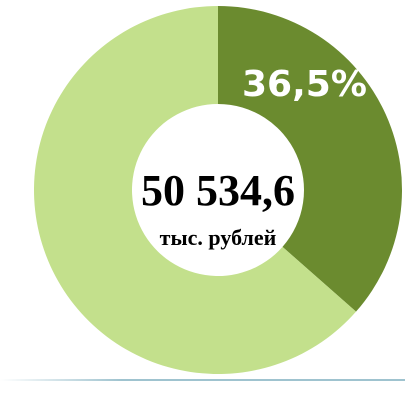 Image resolution: width=405 pixels, height=411 pixels. I want to click on center-label: тыс. рублей, so click(218, 237).